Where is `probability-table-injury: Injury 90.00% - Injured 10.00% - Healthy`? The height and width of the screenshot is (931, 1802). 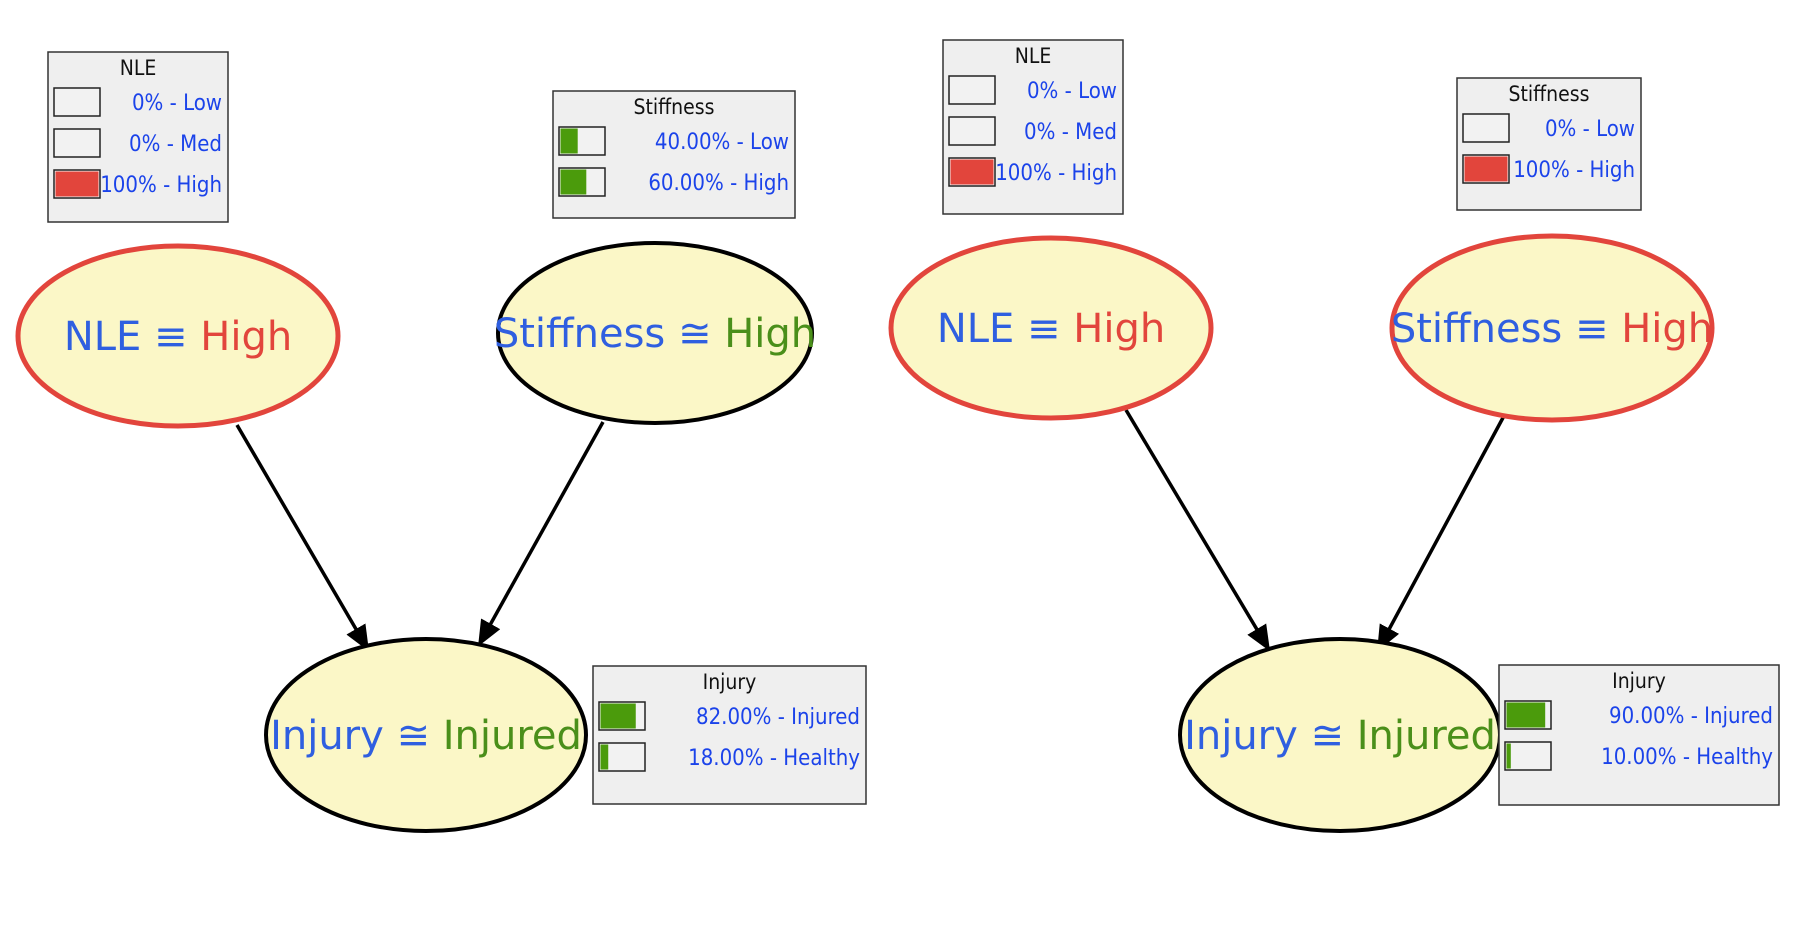 probability-table-injury: Injury 90.00% - Injured 10.00% - Healthy is located at coordinates (1639, 735).